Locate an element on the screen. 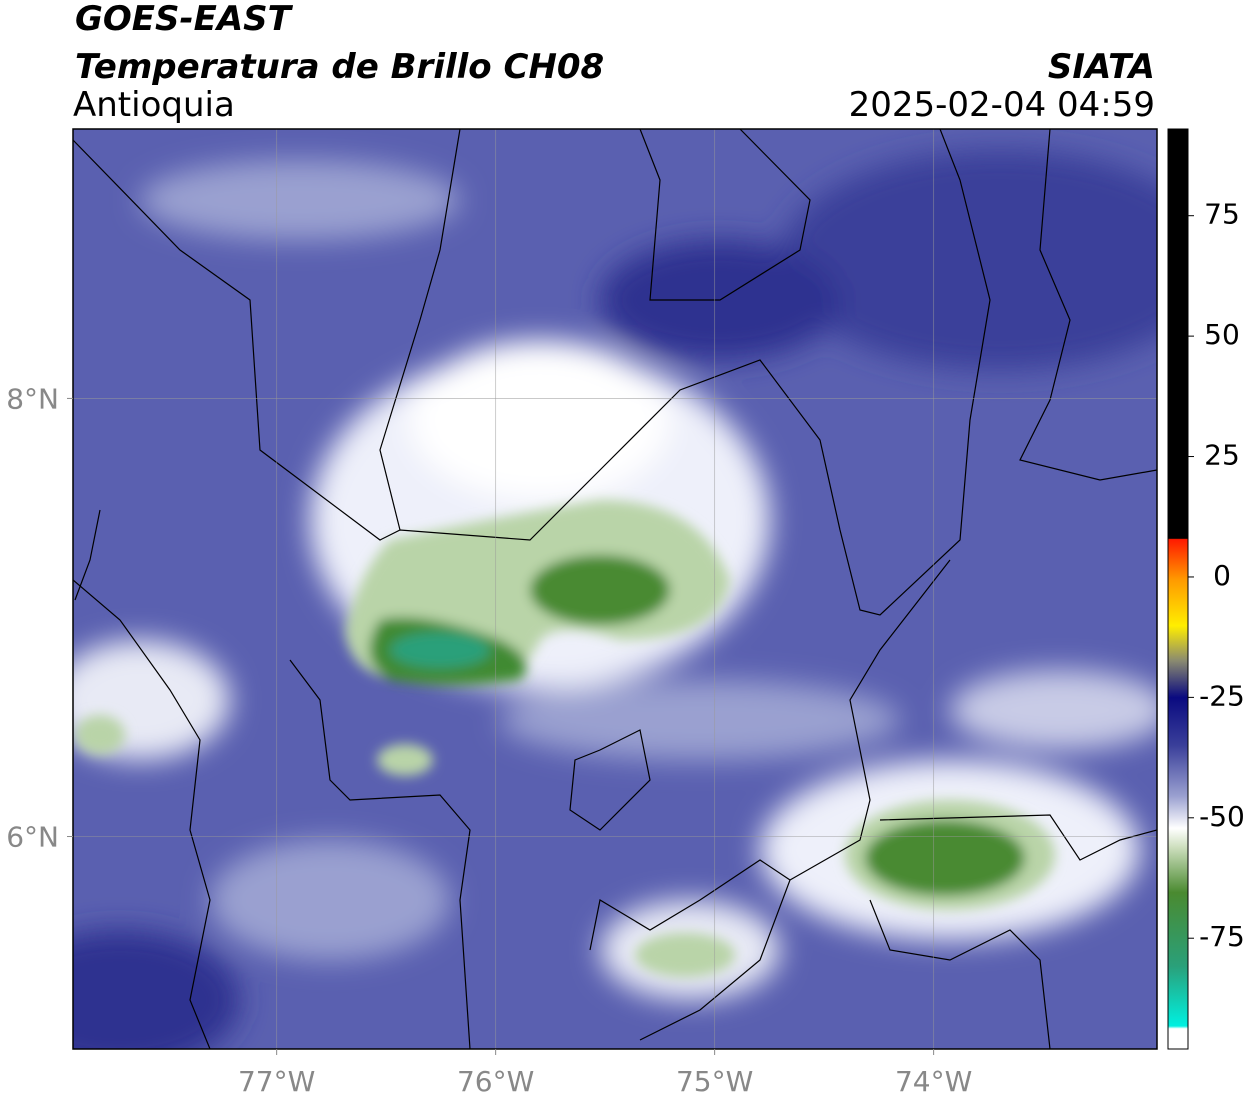 Image resolution: width=1252 pixels, height=1103 pixels. colorbar-tick-label: -25 is located at coordinates (1222, 695).